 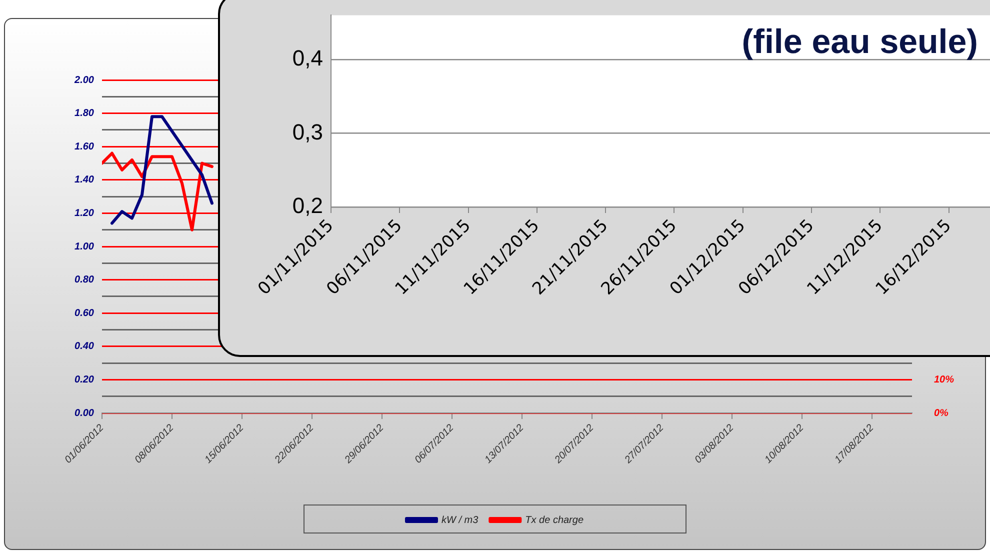 What do you see at coordinates (84, 346) in the screenshot?
I see `y-tick-label: 0.40` at bounding box center [84, 346].